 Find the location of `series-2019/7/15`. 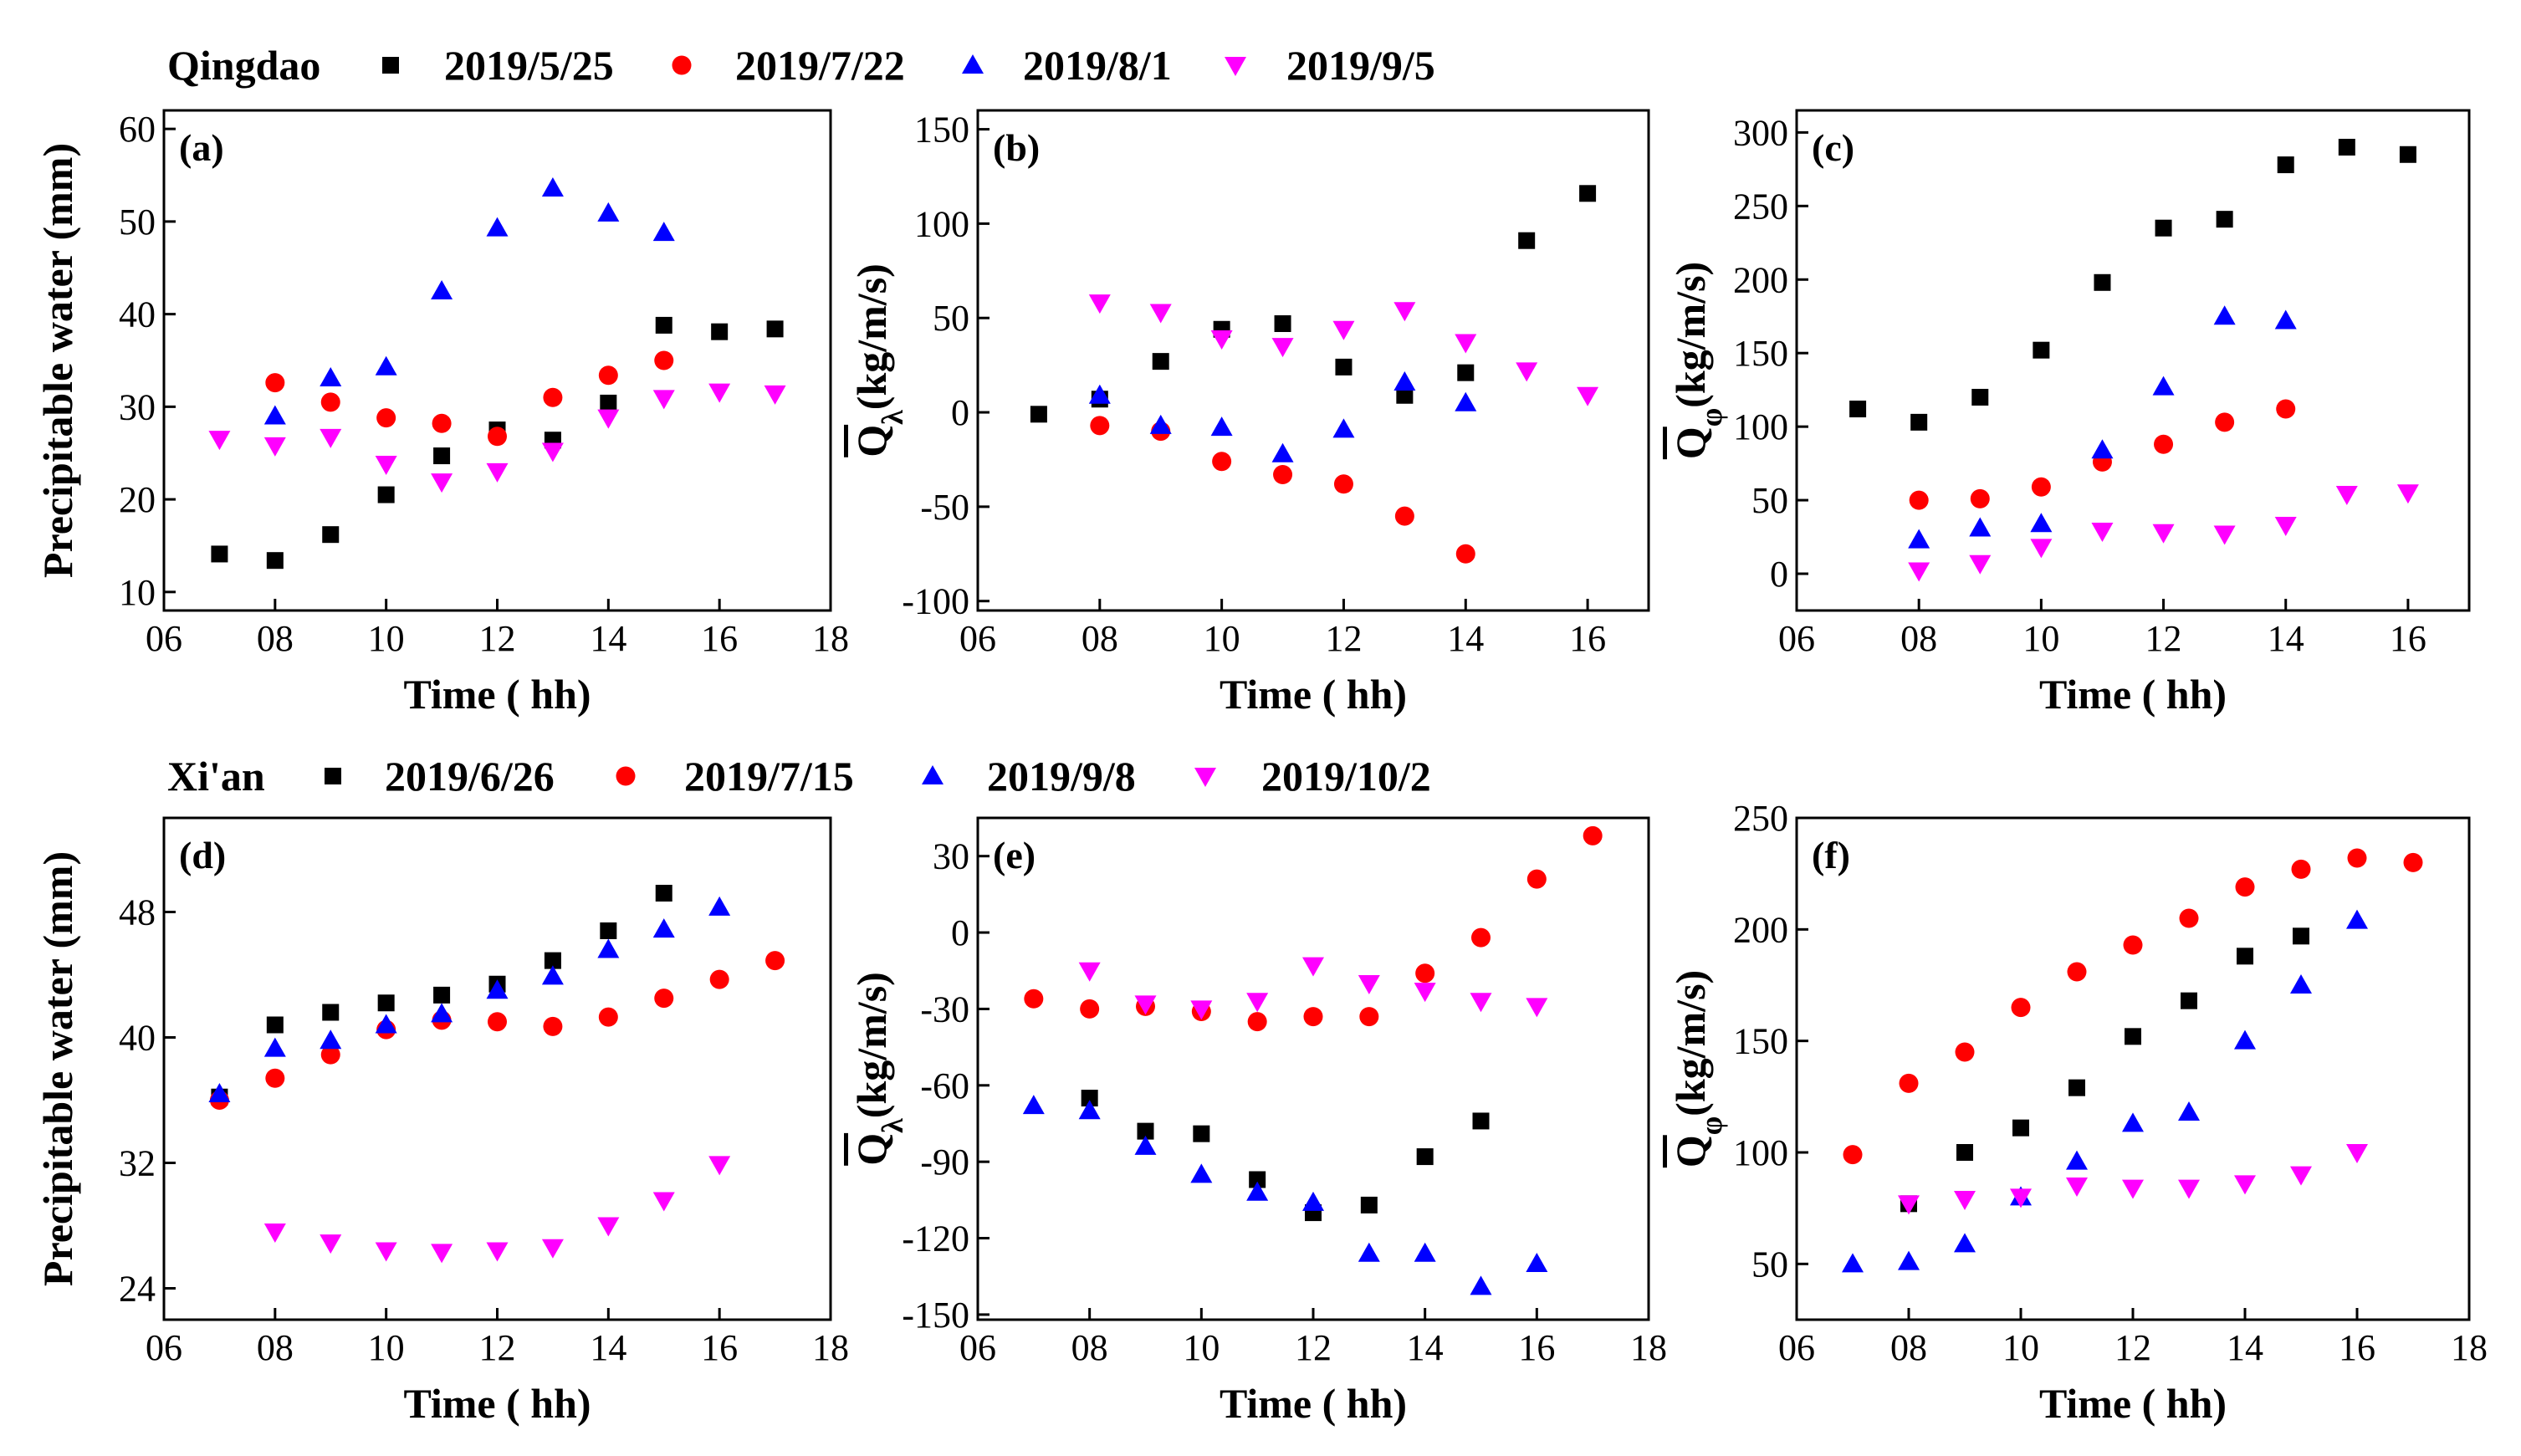

series-2019/7/15 is located at coordinates (497, 1030).